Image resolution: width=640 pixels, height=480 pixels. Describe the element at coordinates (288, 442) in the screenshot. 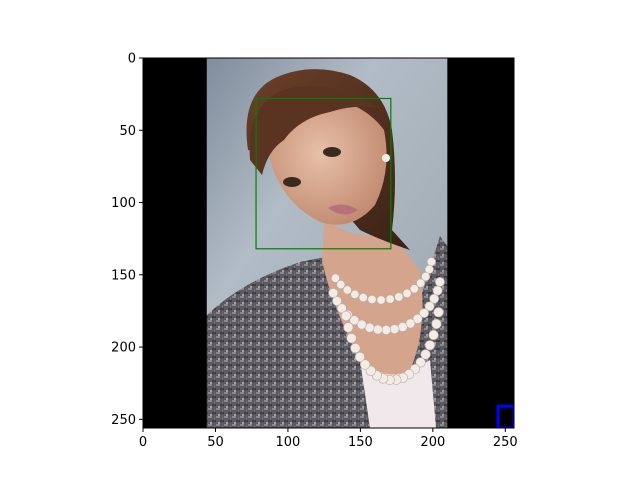

I see `x-tick-label: 100` at that location.